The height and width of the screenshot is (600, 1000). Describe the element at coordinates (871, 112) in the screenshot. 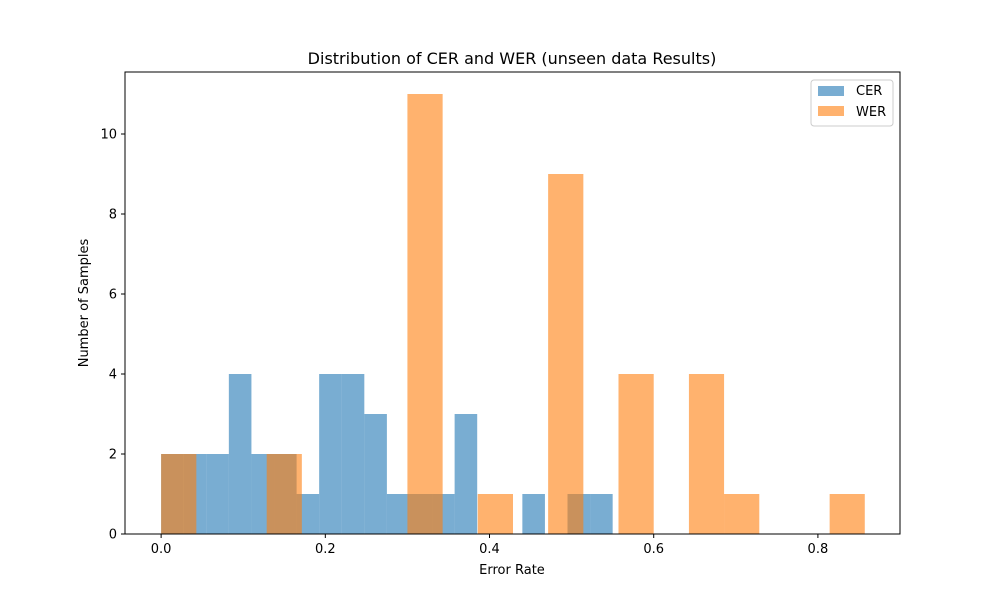

I see `legend-label-wer: WER` at that location.